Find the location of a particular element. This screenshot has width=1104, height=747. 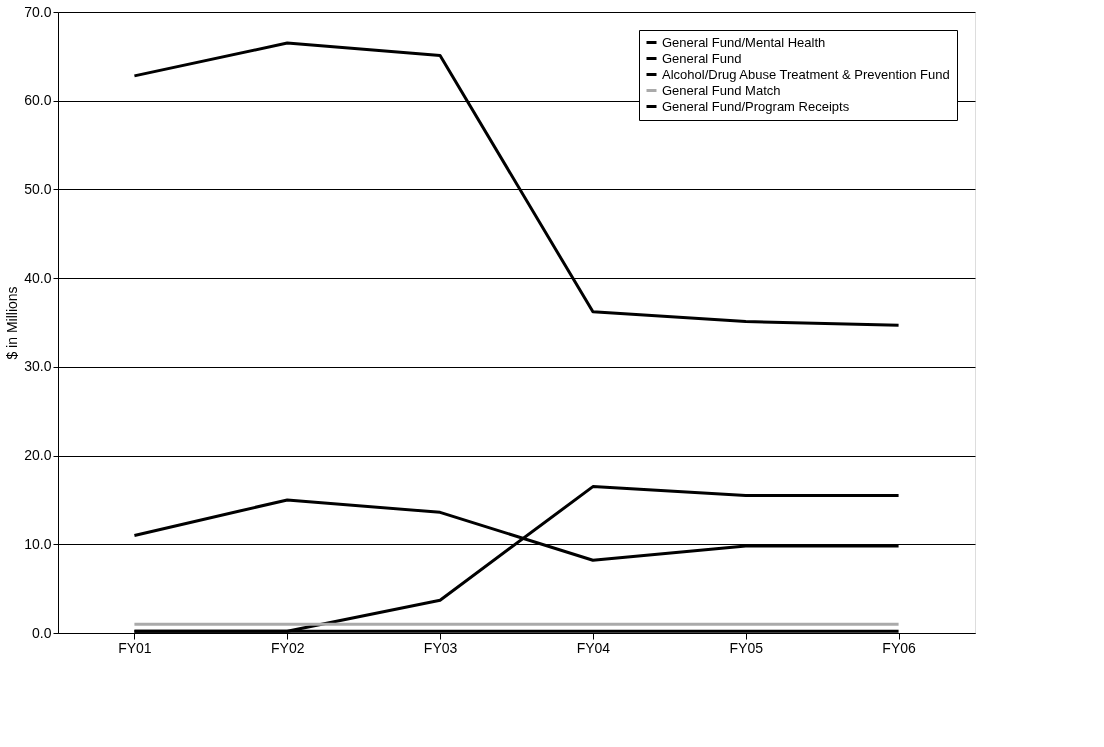

y-tick-label: 10.0 is located at coordinates (38, 543).